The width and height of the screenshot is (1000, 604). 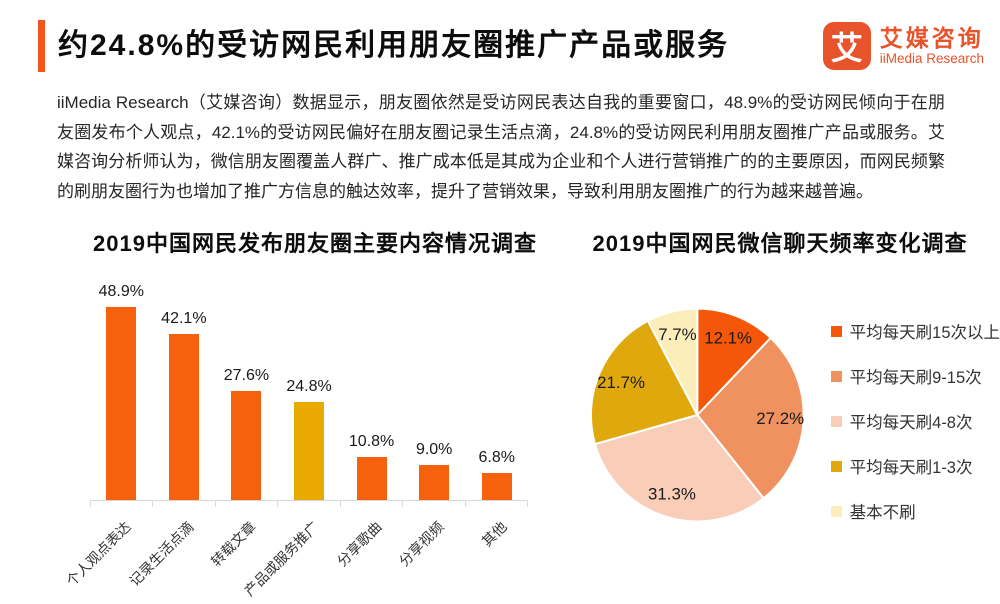 I want to click on bar-category-label: 分享歌曲, so click(x=359, y=544).